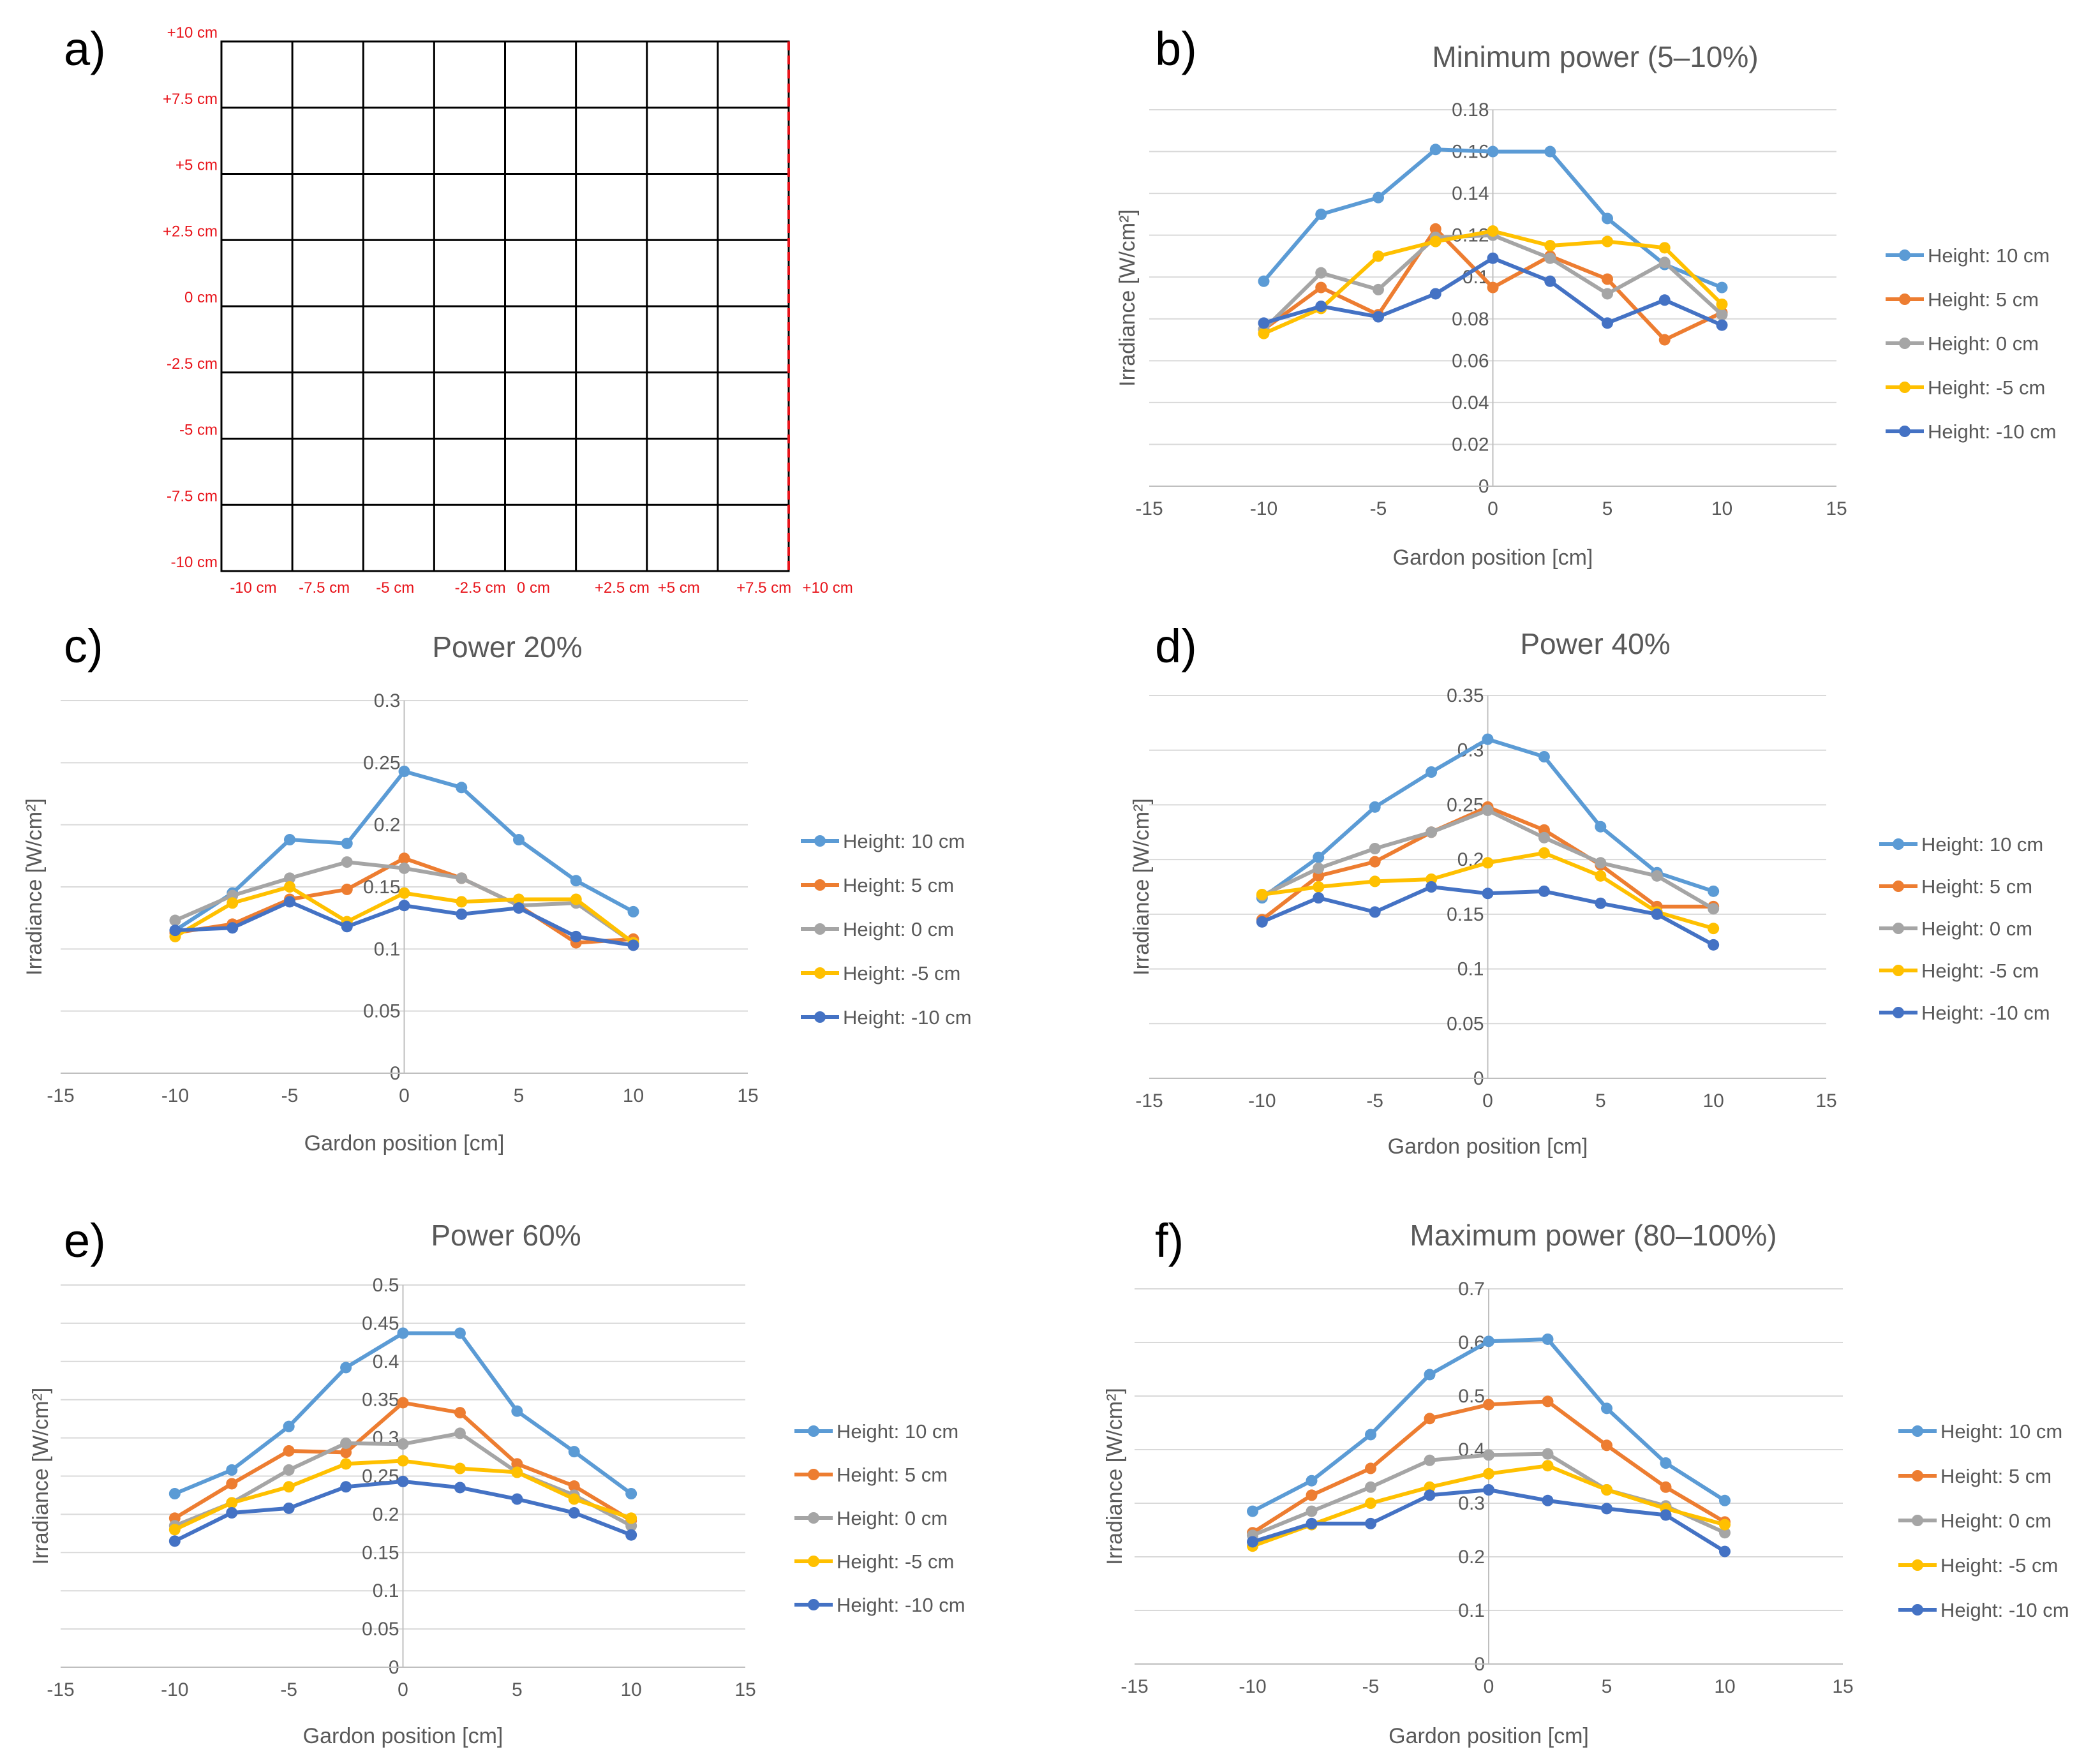  Describe the element at coordinates (1472, 1397) in the screenshot. I see `y-tick-label: 0.5` at that location.